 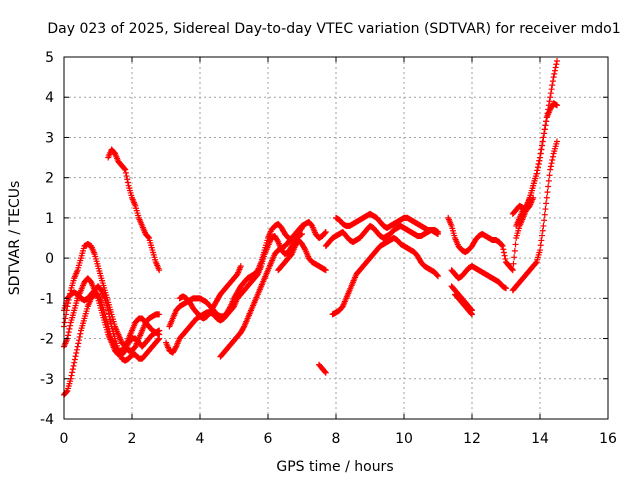 I want to click on series-arc-e, so click(x=134, y=210).